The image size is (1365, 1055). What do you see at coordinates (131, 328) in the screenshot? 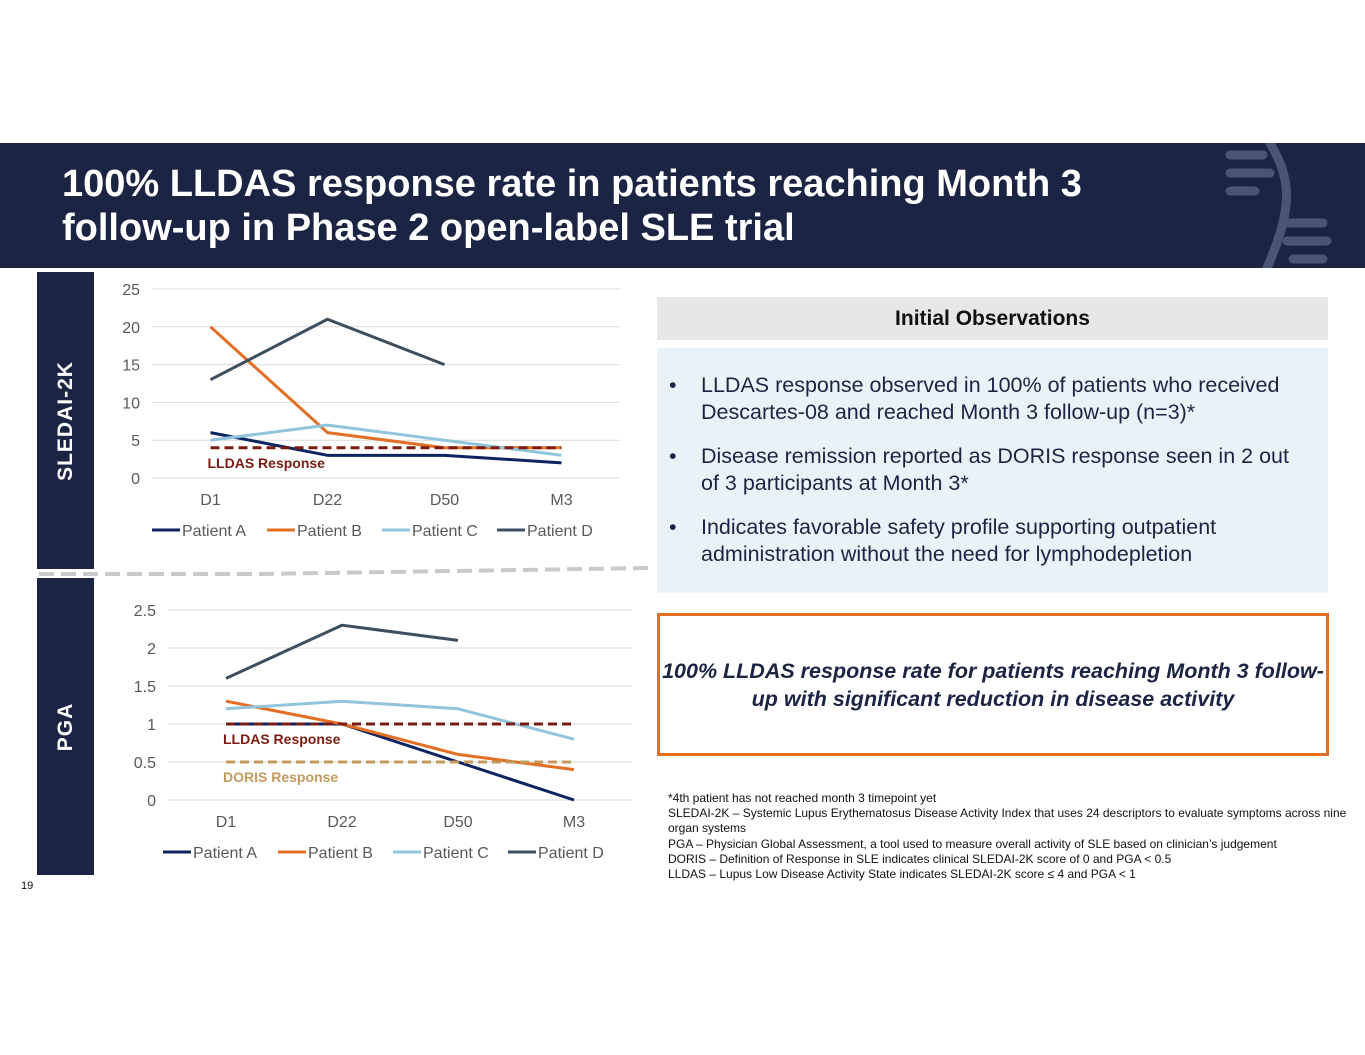
I see `y-tick-label: 20` at bounding box center [131, 328].